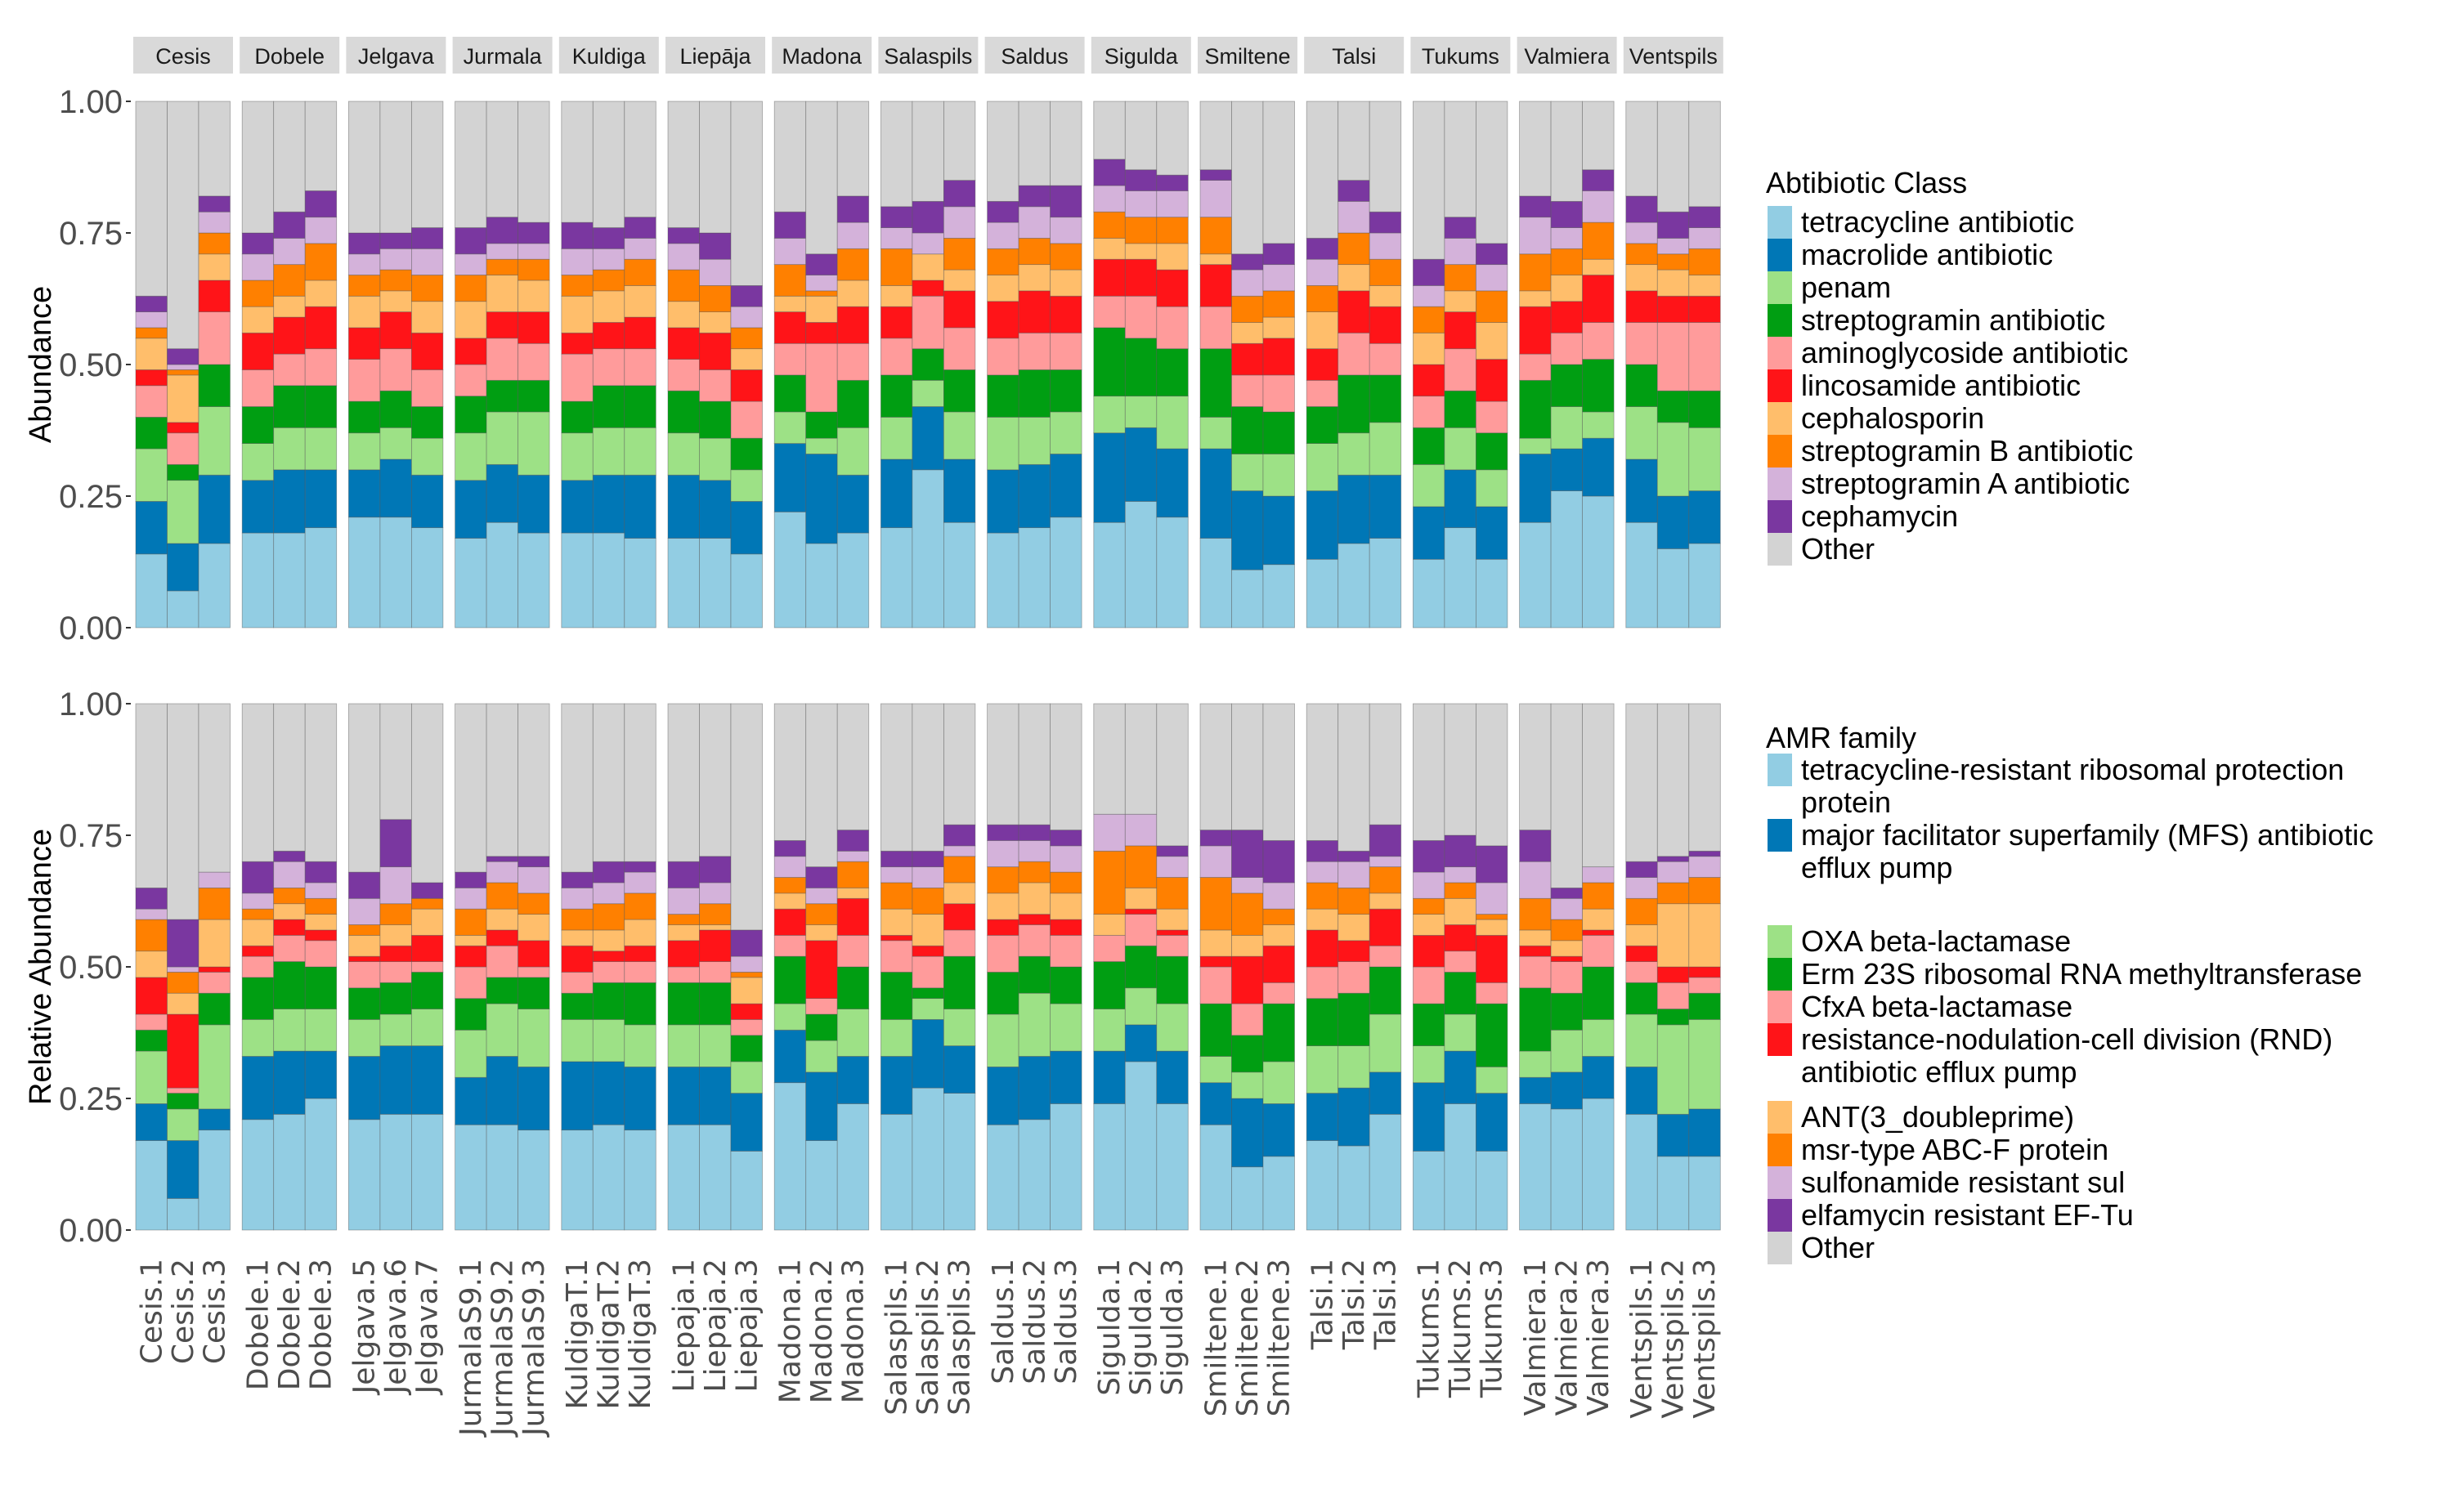 This screenshot has height=1512, width=2442. Describe the element at coordinates (1838, 549) in the screenshot. I see `legend-label: Other` at that location.